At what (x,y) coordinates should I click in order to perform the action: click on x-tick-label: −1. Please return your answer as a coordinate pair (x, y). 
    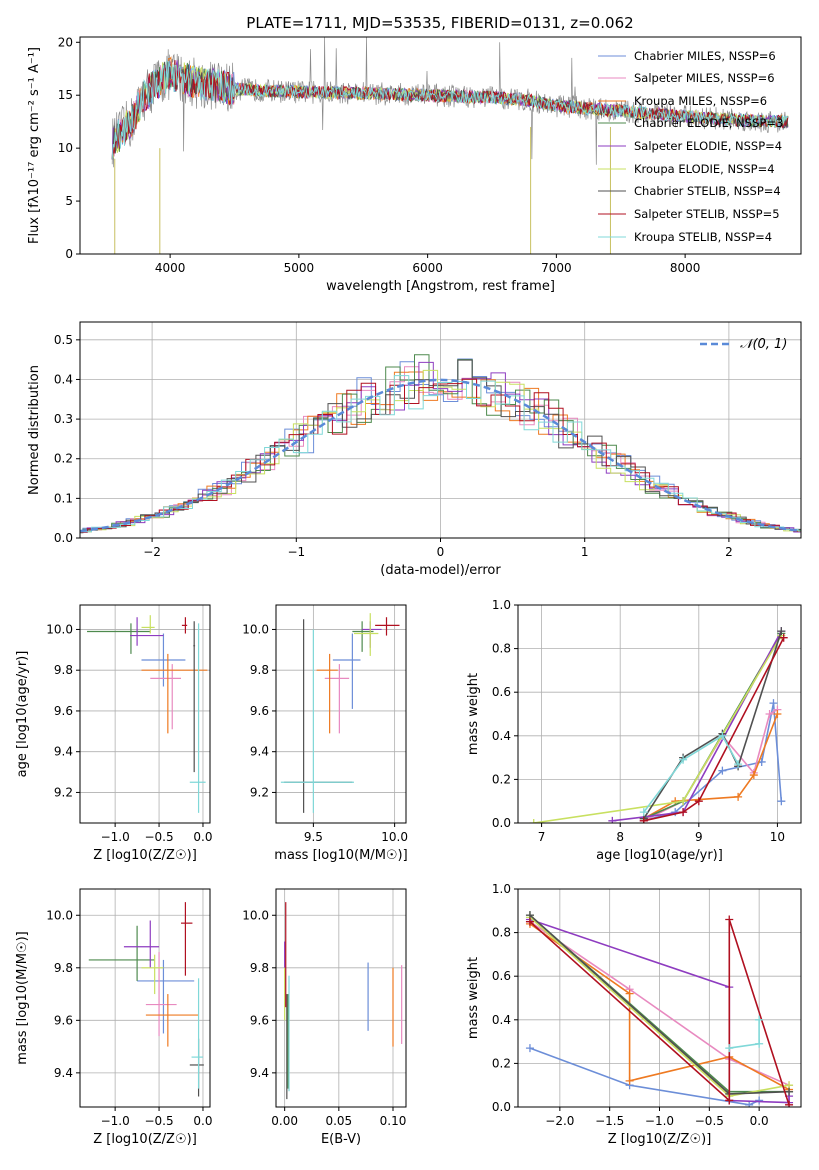
    Looking at the image, I should click on (296, 552).